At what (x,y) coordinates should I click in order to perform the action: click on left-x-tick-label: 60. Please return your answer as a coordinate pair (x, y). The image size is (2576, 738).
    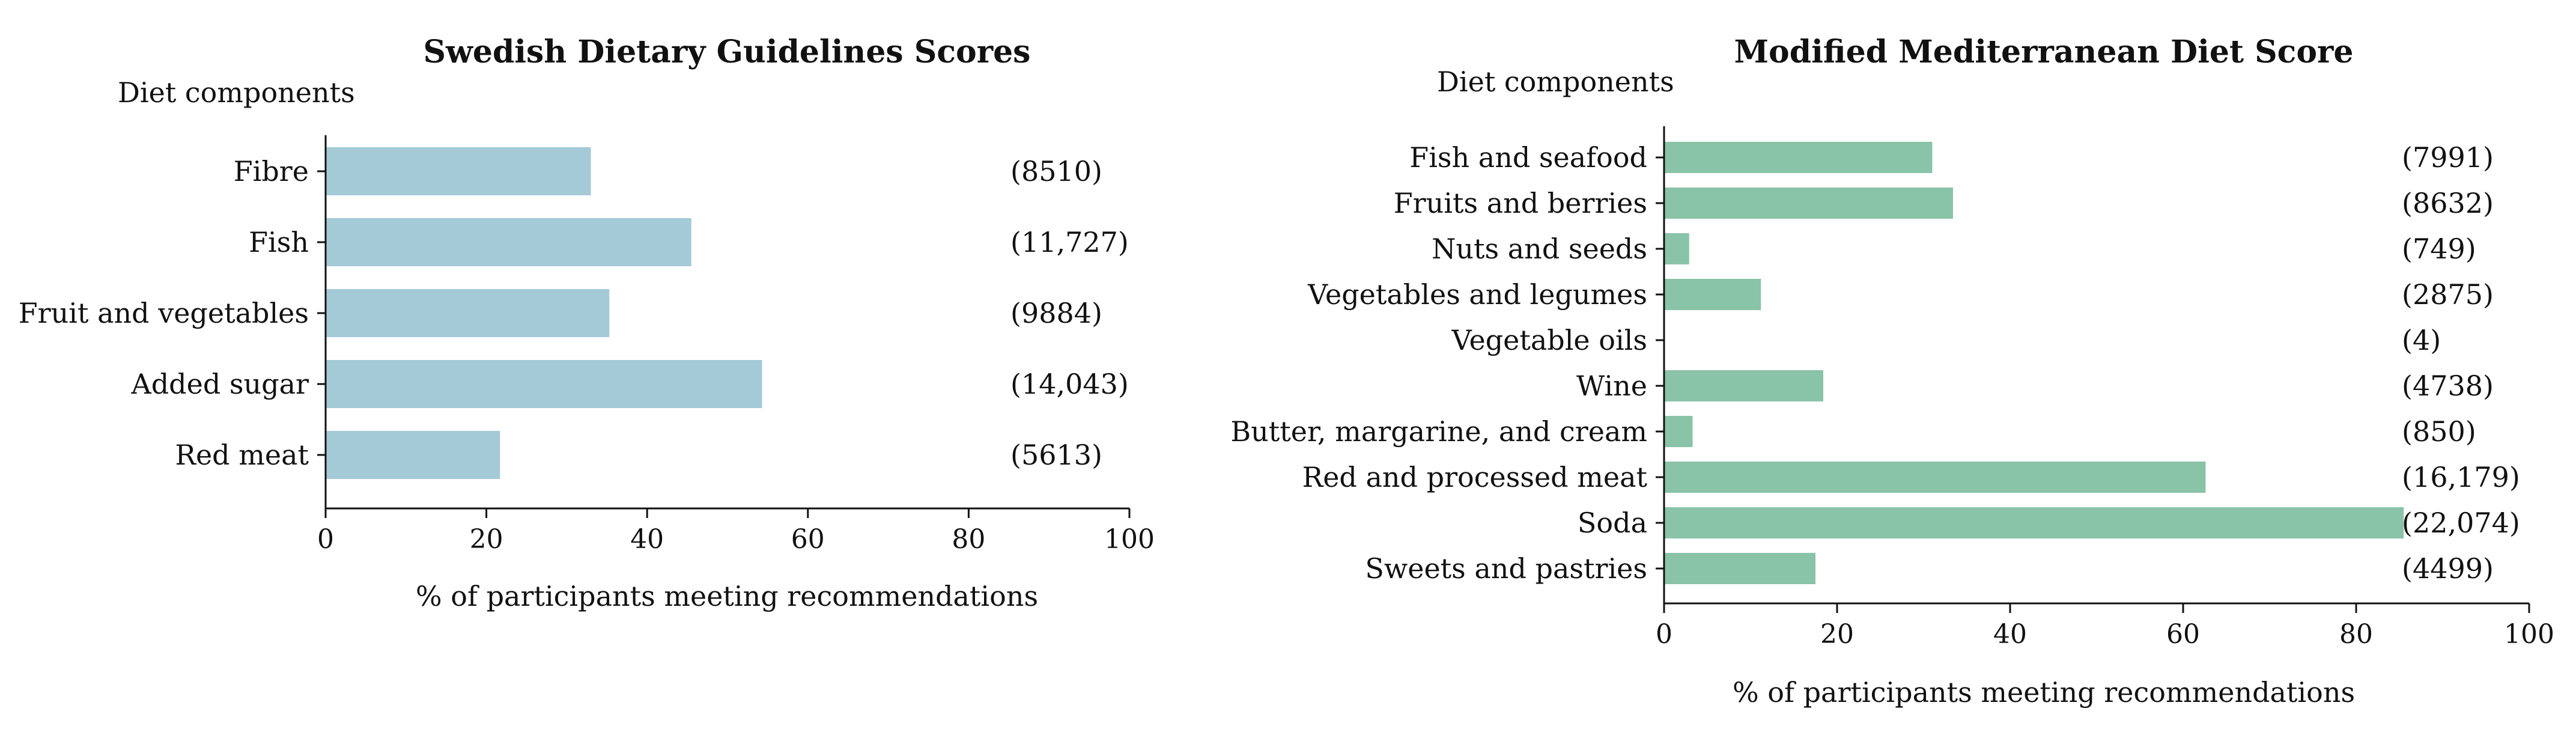
    Looking at the image, I should click on (808, 539).